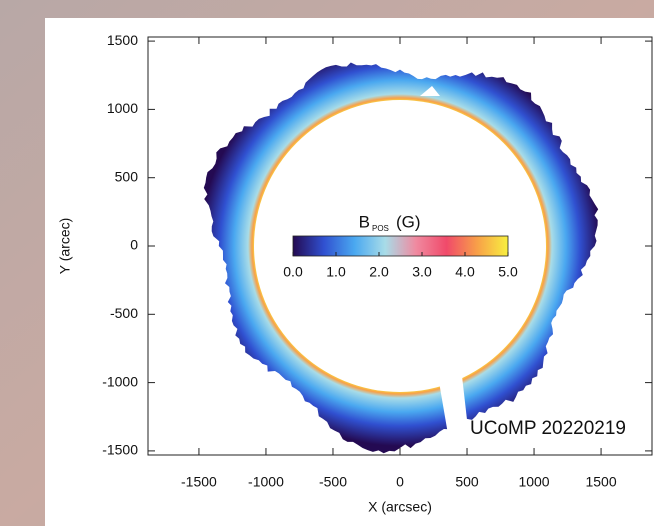 The width and height of the screenshot is (654, 531). What do you see at coordinates (122, 108) in the screenshot?
I see `y-tick-label: 1000` at bounding box center [122, 108].